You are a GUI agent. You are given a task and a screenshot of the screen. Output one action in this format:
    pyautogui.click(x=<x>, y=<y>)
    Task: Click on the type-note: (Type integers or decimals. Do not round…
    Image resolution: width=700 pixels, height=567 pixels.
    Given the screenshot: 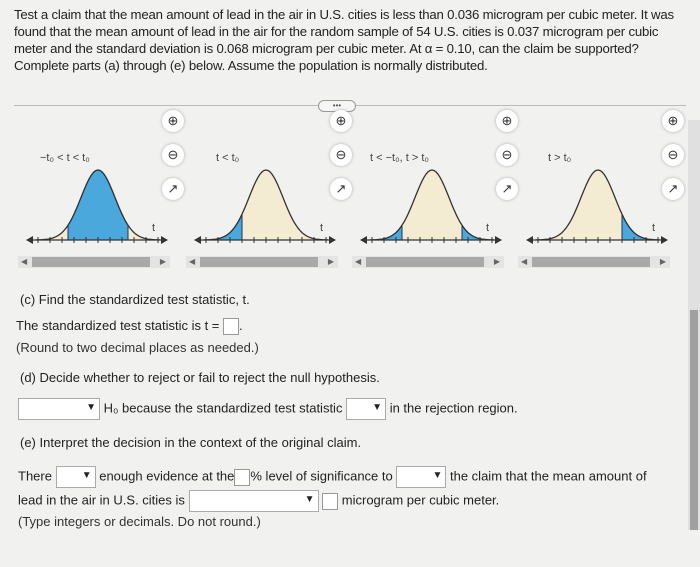 What is the action you would take?
    pyautogui.click(x=139, y=521)
    